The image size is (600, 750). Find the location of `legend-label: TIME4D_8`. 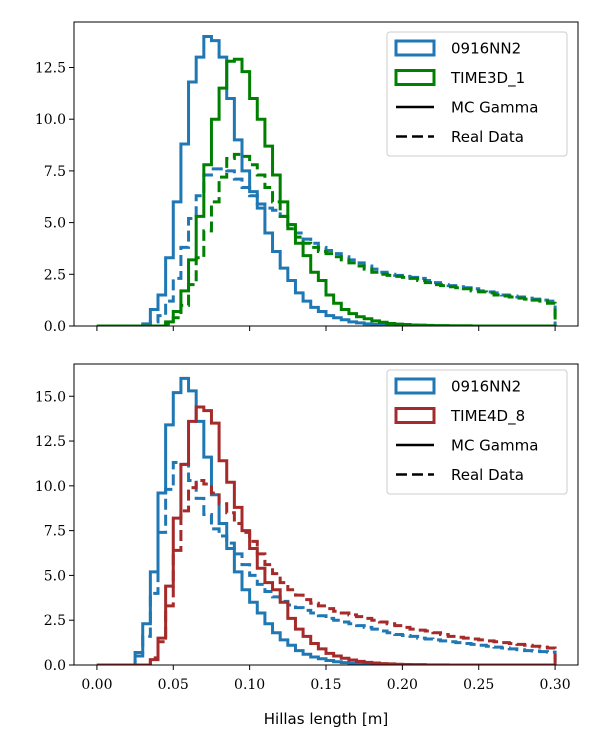

legend-label: TIME4D_8 is located at coordinates (487, 416).